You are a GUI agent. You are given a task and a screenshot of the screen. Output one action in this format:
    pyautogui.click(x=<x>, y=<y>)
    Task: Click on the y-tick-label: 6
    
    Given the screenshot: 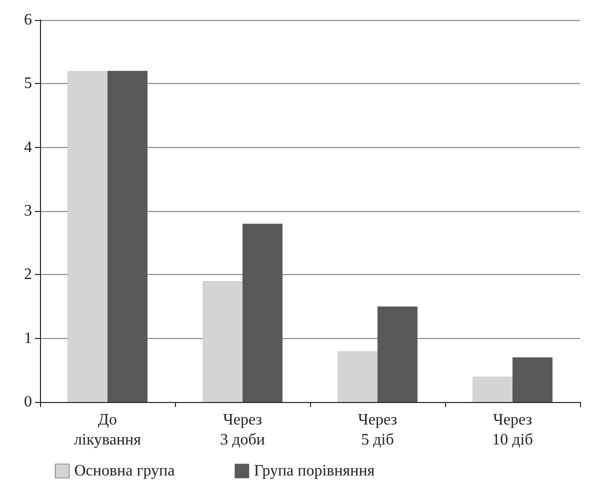 What is the action you would take?
    pyautogui.click(x=28, y=20)
    